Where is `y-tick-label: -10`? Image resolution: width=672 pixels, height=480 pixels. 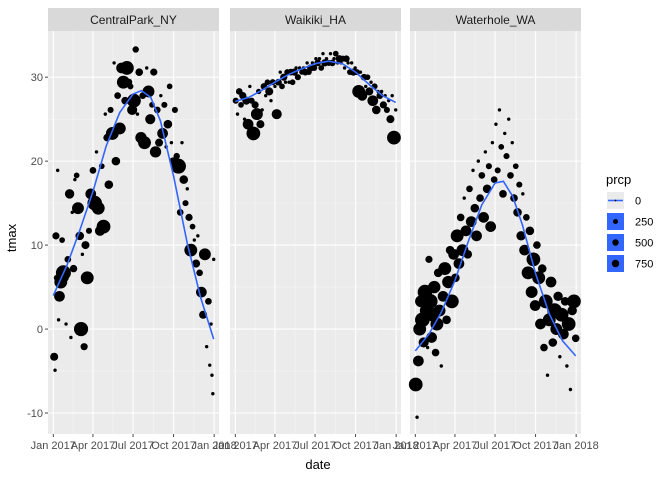
y-tick-label: -10 is located at coordinates (35, 414).